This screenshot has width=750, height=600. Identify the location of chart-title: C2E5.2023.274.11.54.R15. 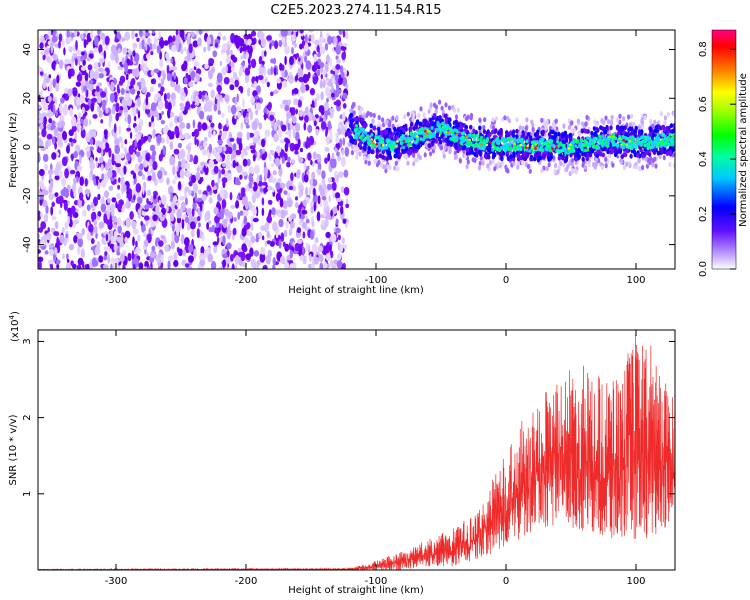
(355, 10).